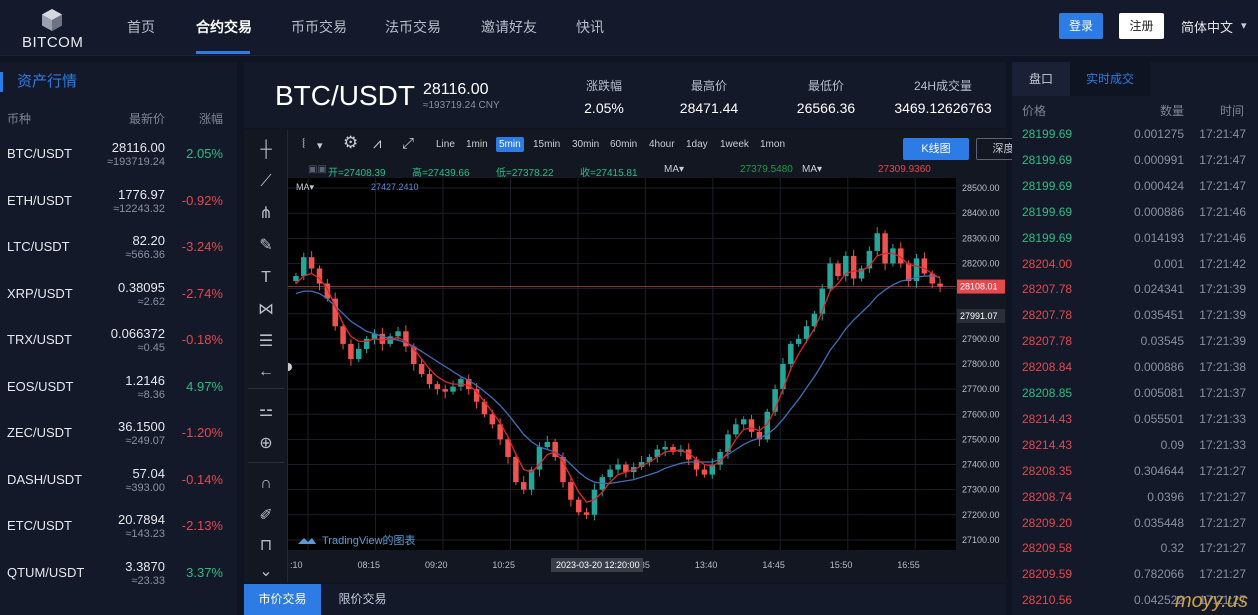 The height and width of the screenshot is (615, 1258). I want to click on y-tick-label: 27800.00, so click(981, 364).